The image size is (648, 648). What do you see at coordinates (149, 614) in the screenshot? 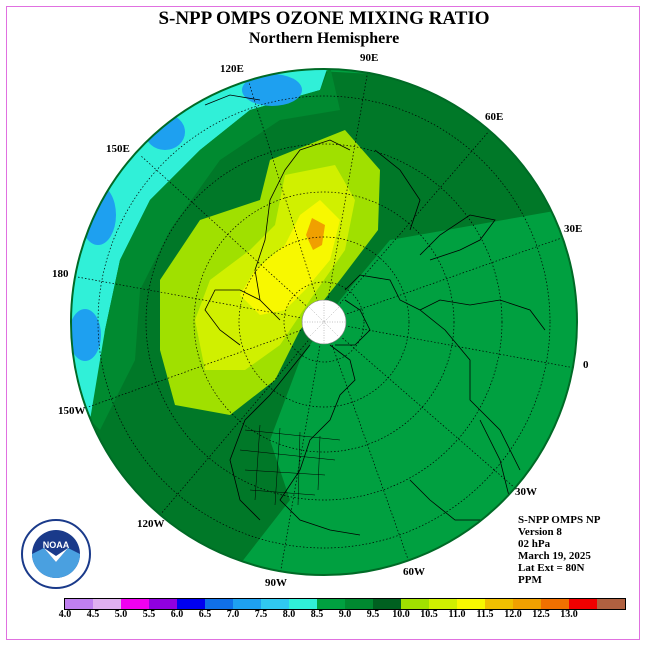
I see `colorbar-tick-label: 5.5` at bounding box center [149, 614].